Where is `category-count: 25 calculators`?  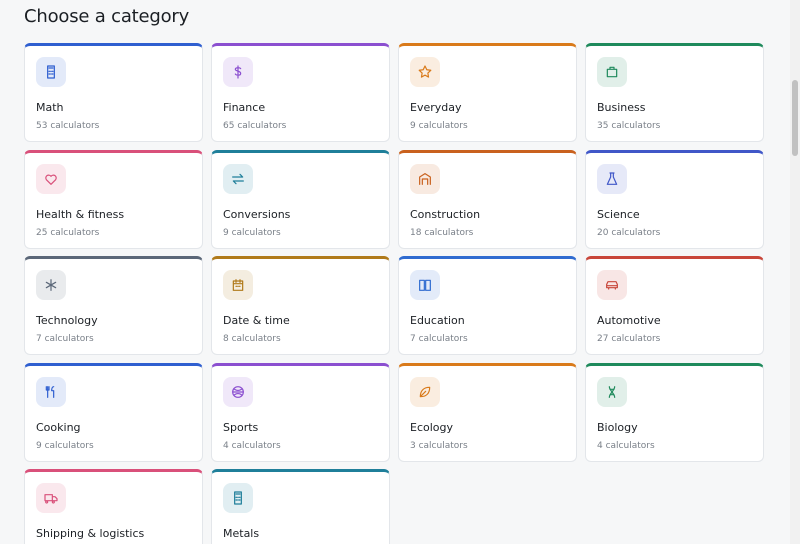 category-count: 25 calculators is located at coordinates (68, 232).